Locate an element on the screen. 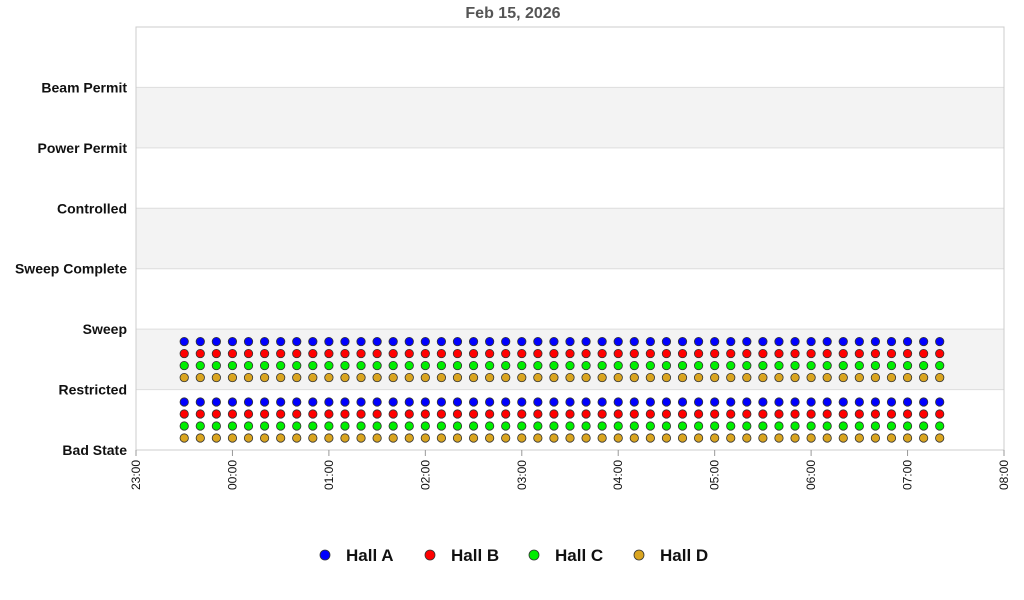  plot-band is located at coordinates (570, 117).